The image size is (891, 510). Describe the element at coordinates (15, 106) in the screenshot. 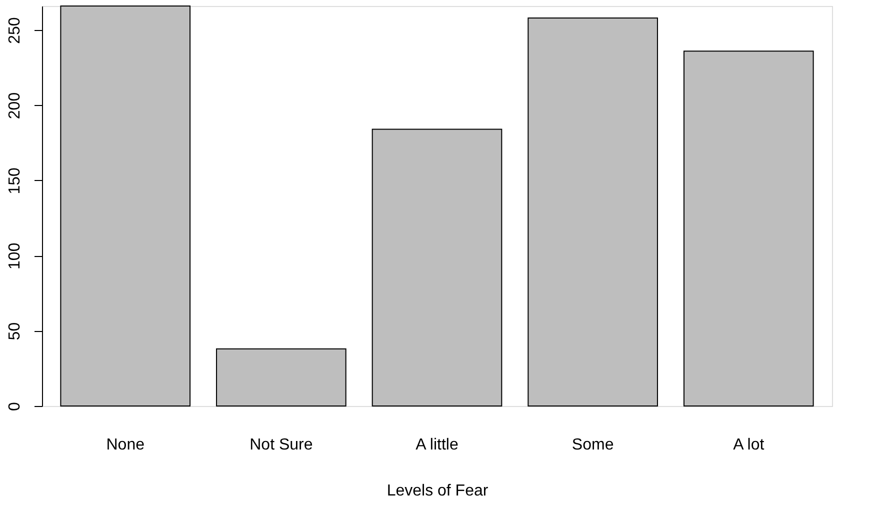

I see `y-tick-label: 200` at that location.